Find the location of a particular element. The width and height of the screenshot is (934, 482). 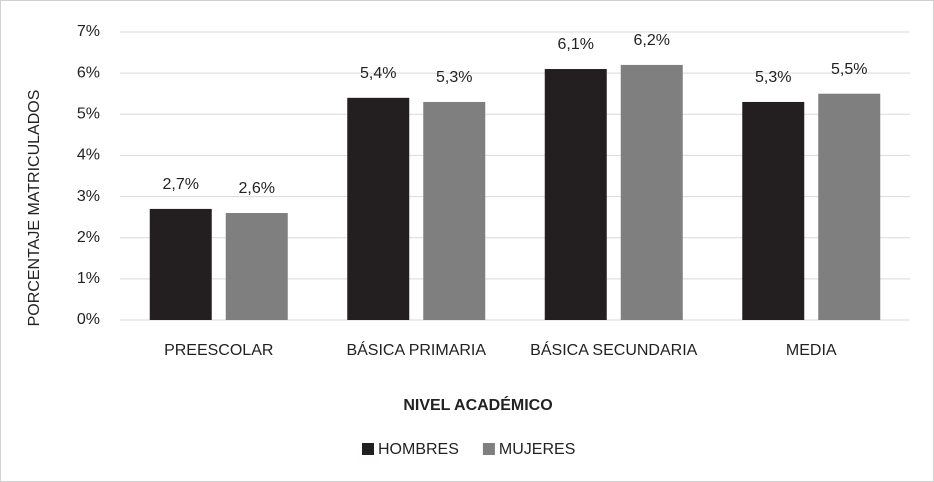

x-tick-label: BÁSICA SECUNDARIA is located at coordinates (613, 349).